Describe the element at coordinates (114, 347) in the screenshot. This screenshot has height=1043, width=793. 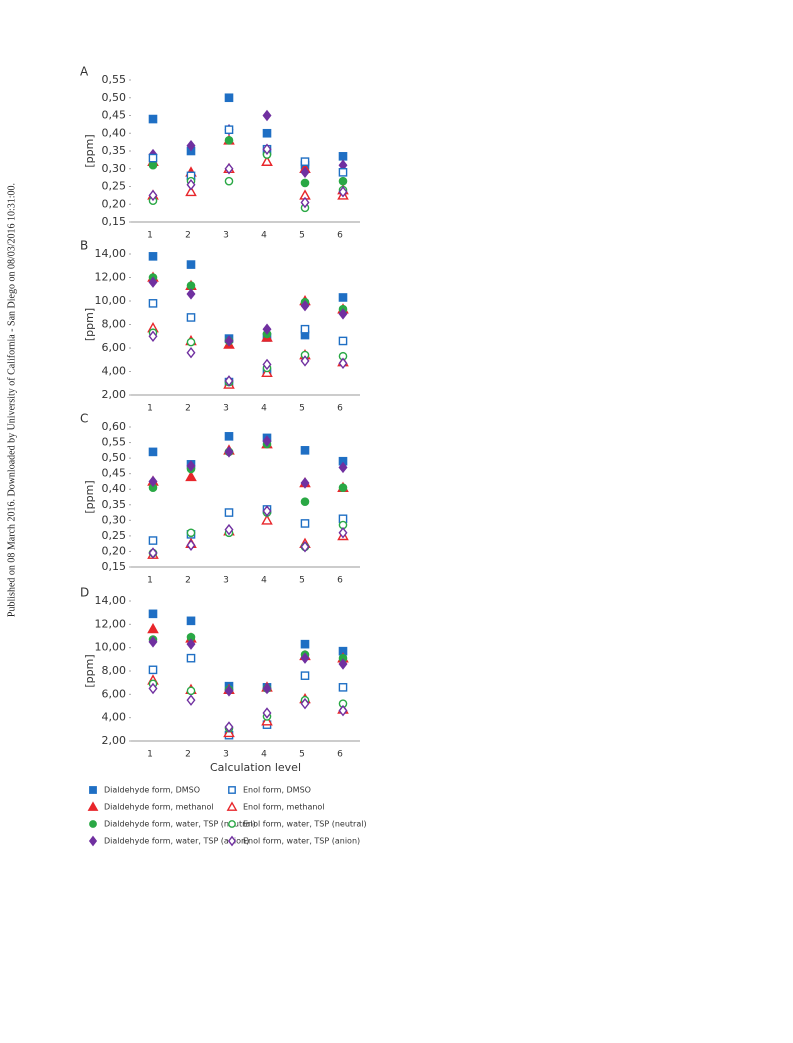
I see `y-tick-label: 6,00` at that location.